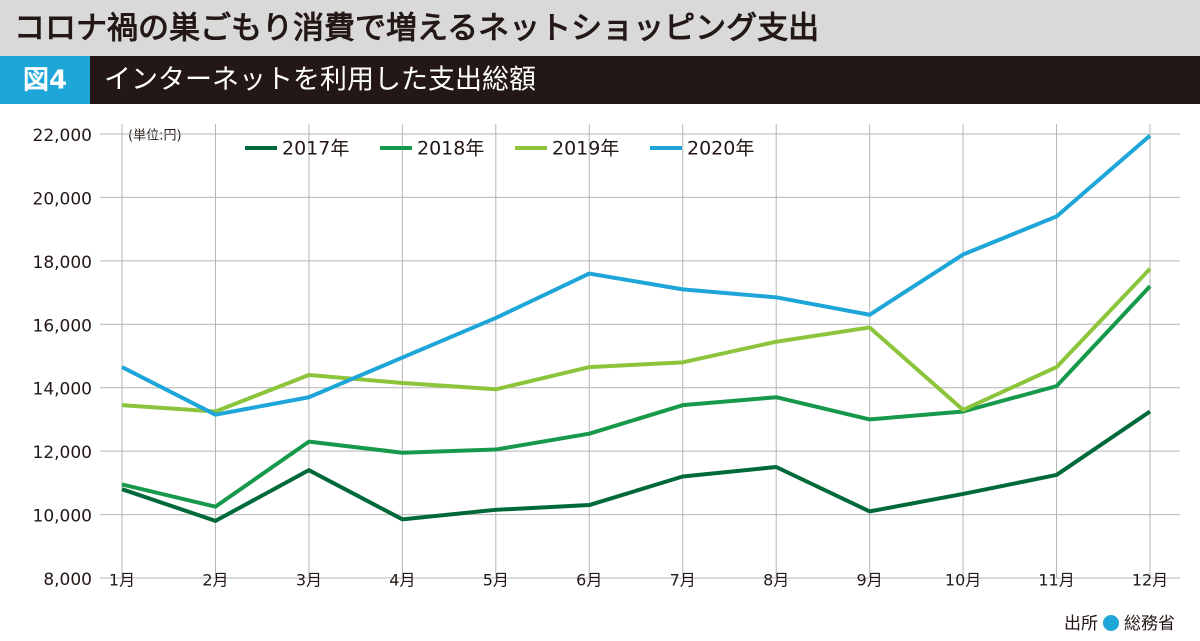 The image size is (1200, 641). Describe the element at coordinates (62, 326) in the screenshot. I see `y-tick-label: 16,000` at that location.